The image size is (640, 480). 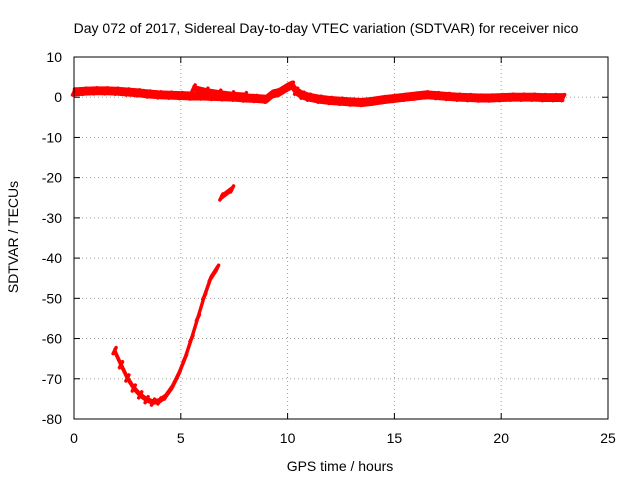 I want to click on y-tick-label: -60, so click(x=52, y=339).